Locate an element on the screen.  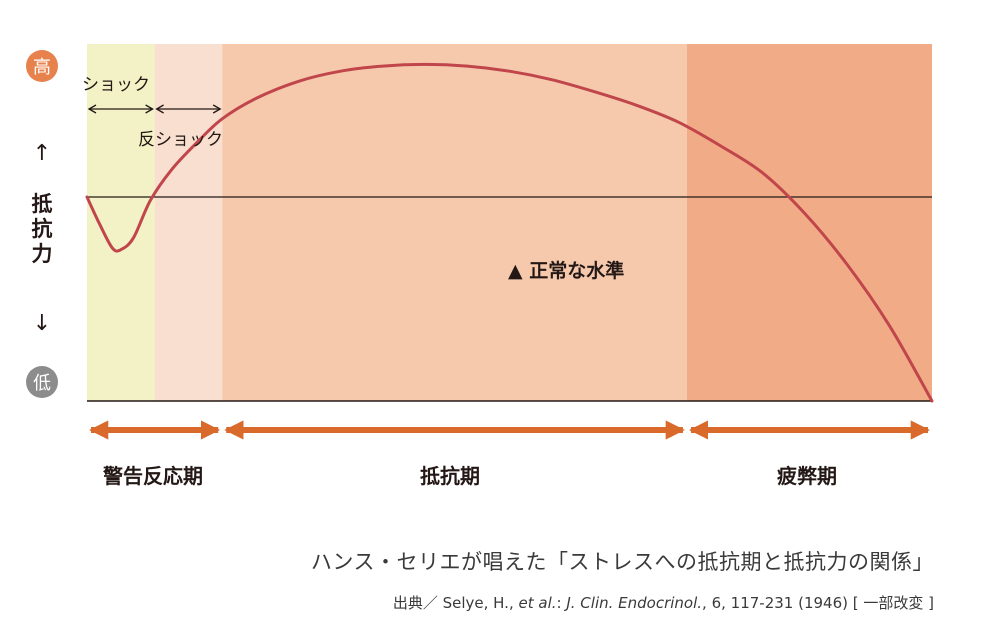
caption-title: ハンス・セリエが唱えた「ストレスへの抵抗期と抵抗力の関係」 is located at coordinates (622, 562).